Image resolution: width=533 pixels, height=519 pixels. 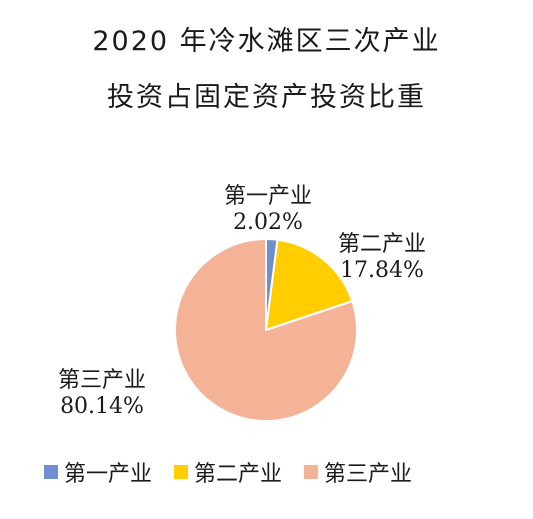 I want to click on slice-label-secondary-name: 第二产业, so click(x=382, y=244).